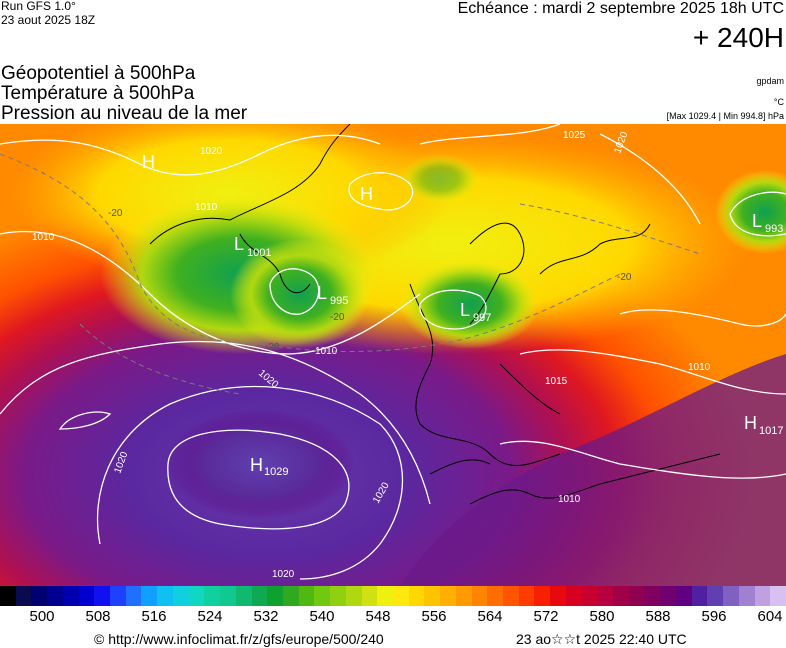 The image size is (786, 648). I want to click on isobar-label-1010-d: 1010, so click(569, 499).